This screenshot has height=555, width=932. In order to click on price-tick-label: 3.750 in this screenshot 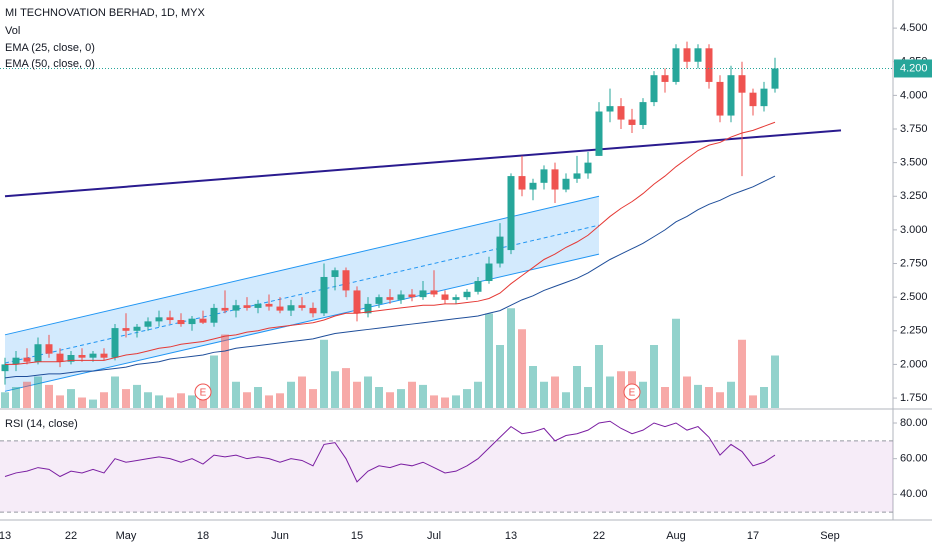, I will do `click(914, 129)`.